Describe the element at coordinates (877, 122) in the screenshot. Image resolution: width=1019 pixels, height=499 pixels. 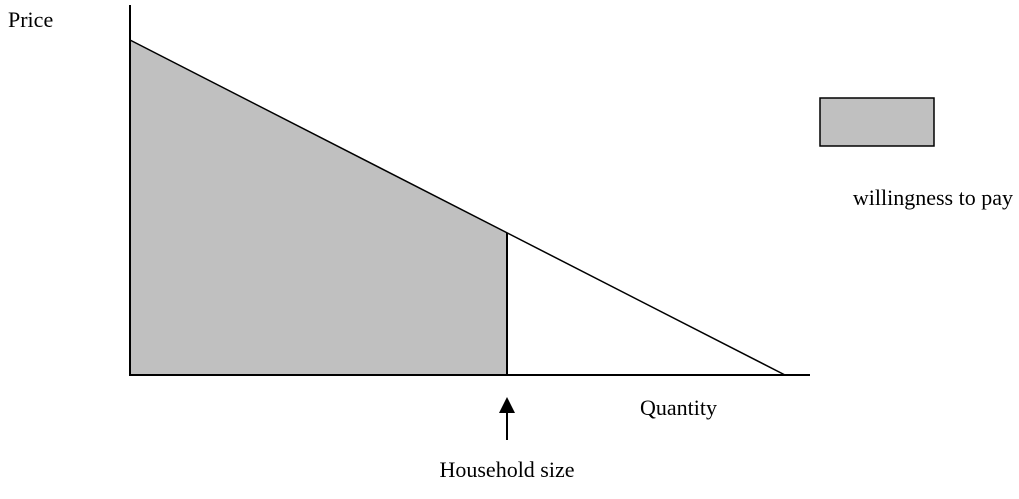
I see `legend-swatch` at that location.